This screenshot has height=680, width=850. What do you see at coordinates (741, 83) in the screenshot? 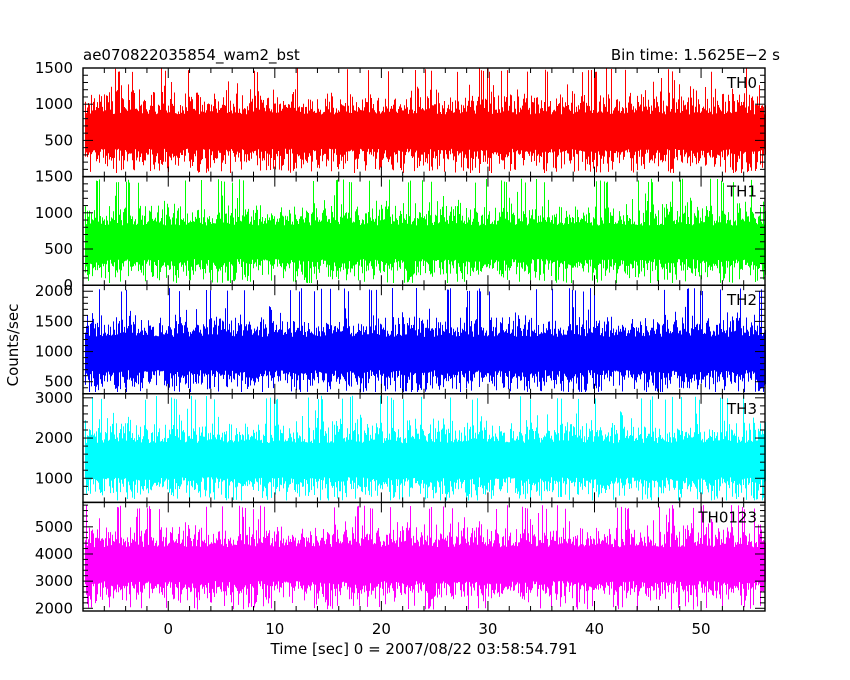
I see `panel-label-th0: TH0` at bounding box center [741, 83].